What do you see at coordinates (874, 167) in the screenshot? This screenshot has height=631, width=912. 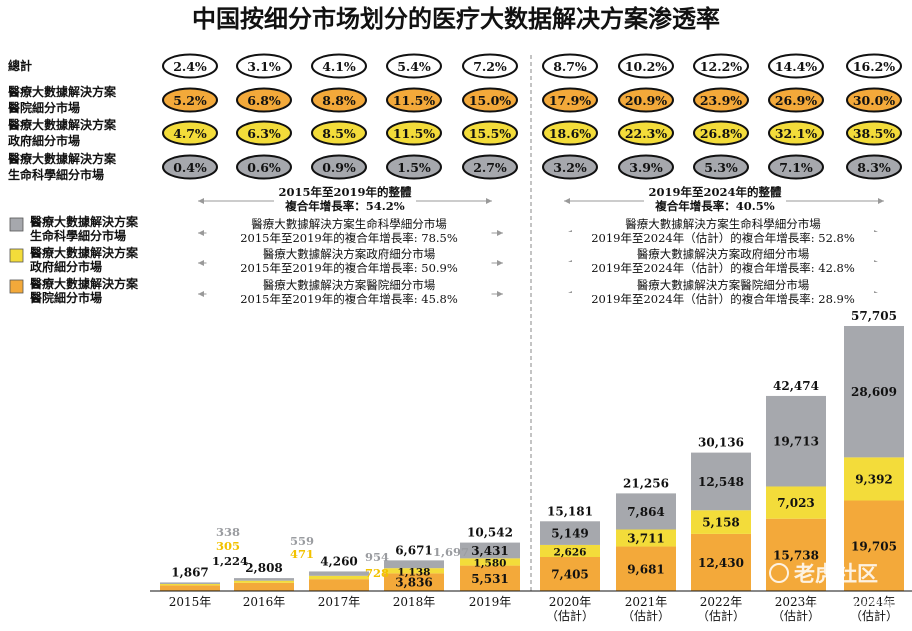 I see `penetration-value: 8.3%` at bounding box center [874, 167].